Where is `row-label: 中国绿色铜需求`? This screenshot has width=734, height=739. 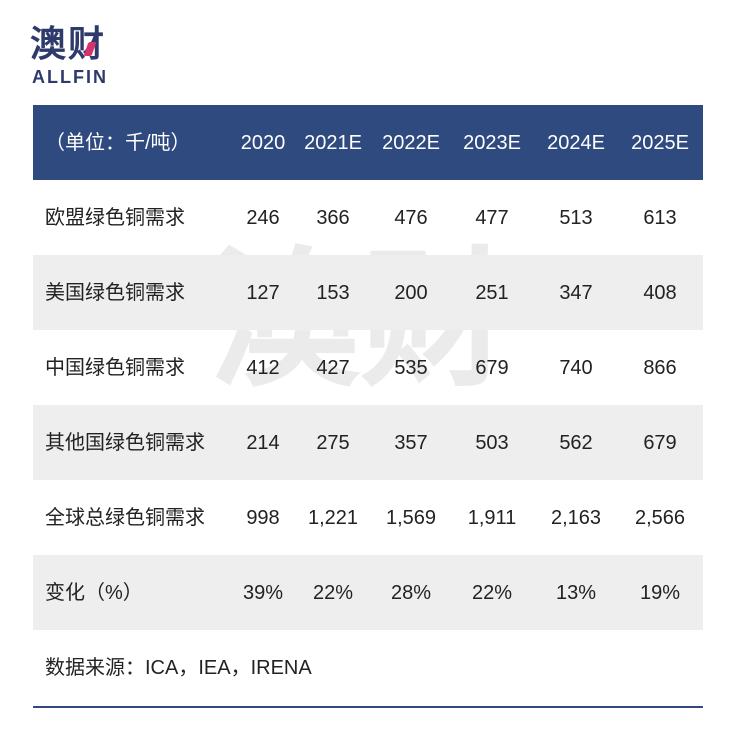 row-label: 中国绿色铜需求 is located at coordinates (115, 367).